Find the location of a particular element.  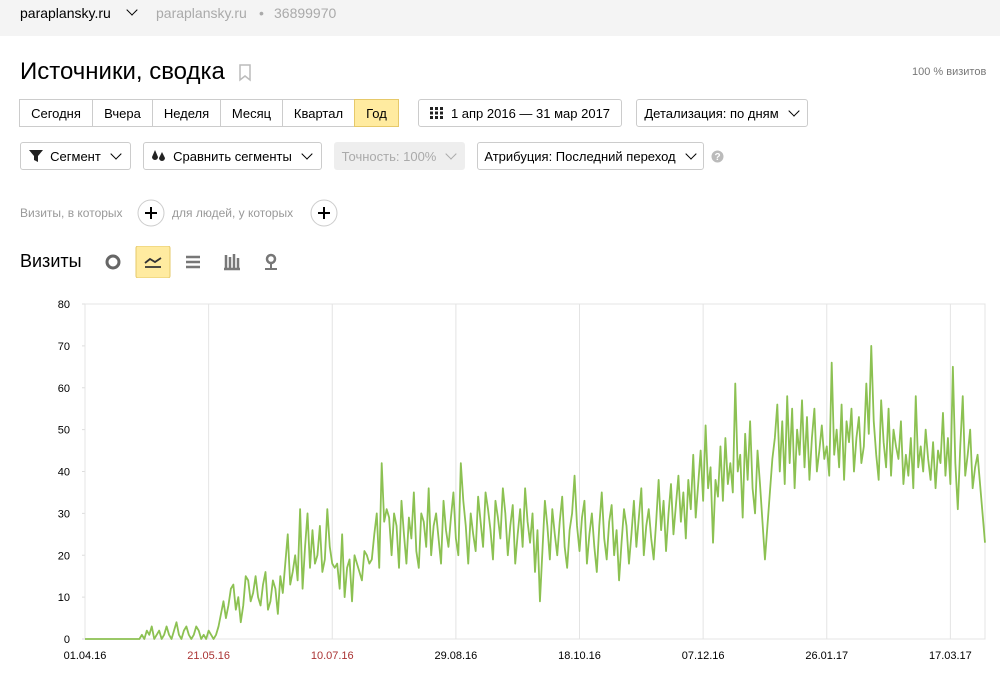

y-tick-label: 70 is located at coordinates (64, 347).